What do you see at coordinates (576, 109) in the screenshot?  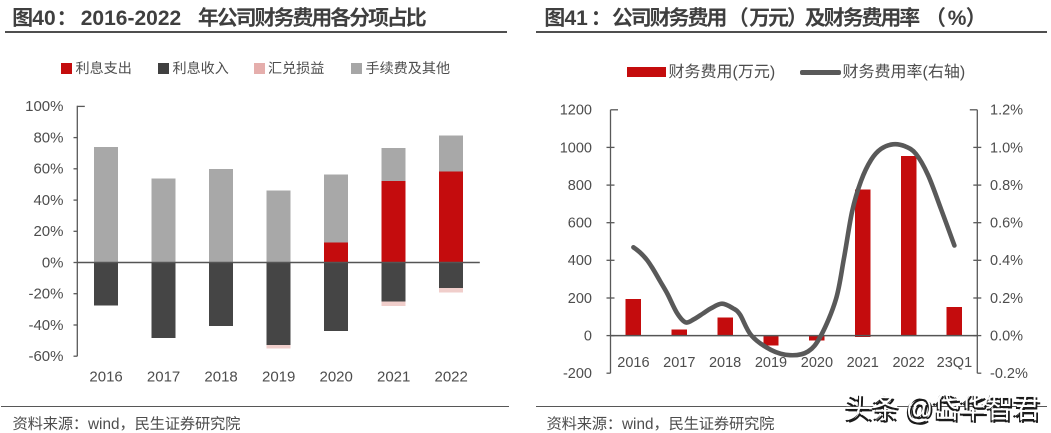 I see `svg-text: 1200` at bounding box center [576, 109].